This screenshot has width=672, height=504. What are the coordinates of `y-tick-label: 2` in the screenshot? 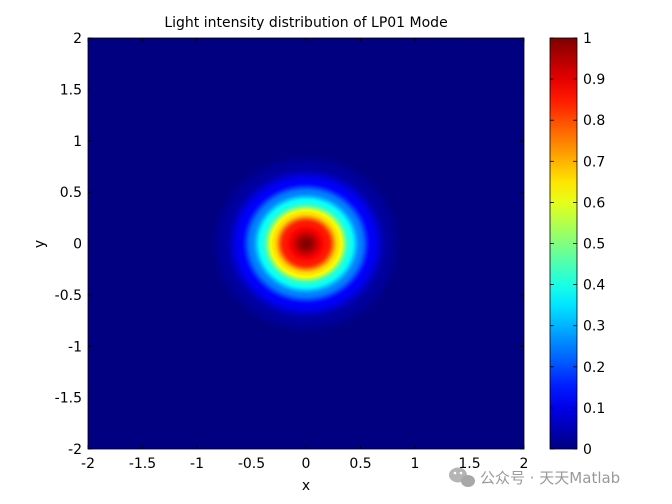 It's located at (77, 39).